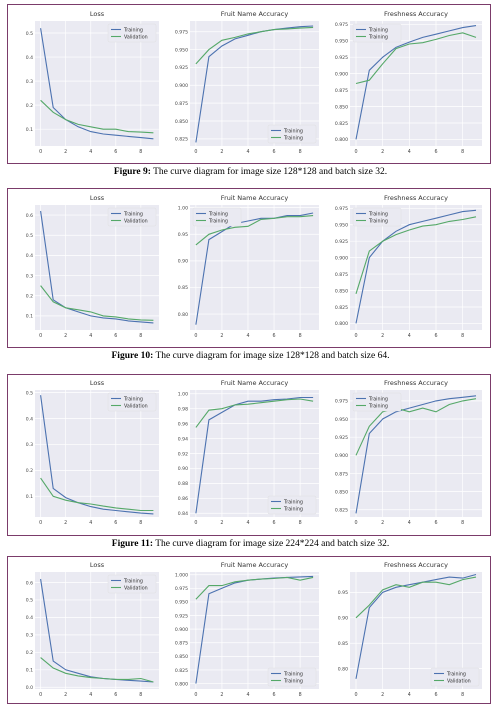  What do you see at coordinates (183, 439) in the screenshot?
I see `y-tick-label: 0.94` at bounding box center [183, 439].